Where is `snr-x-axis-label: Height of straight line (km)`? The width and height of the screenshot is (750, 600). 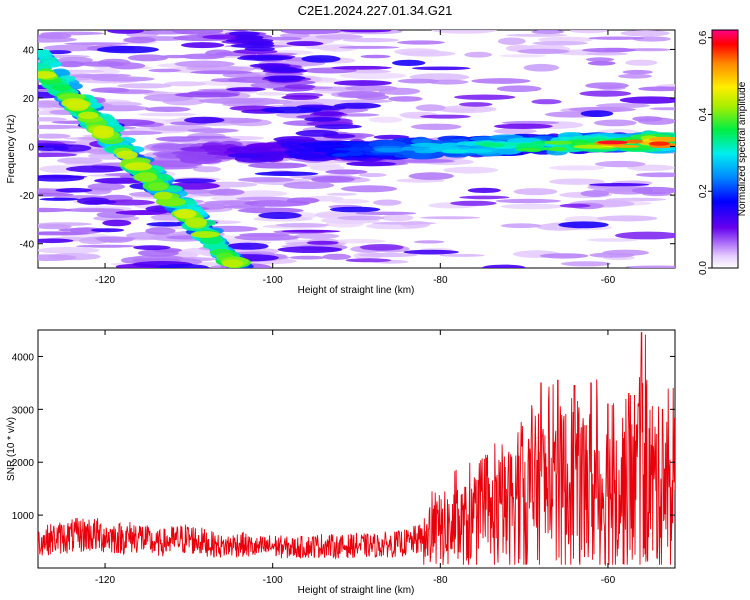 snr-x-axis-label: Height of straight line (km) is located at coordinates (356, 590).